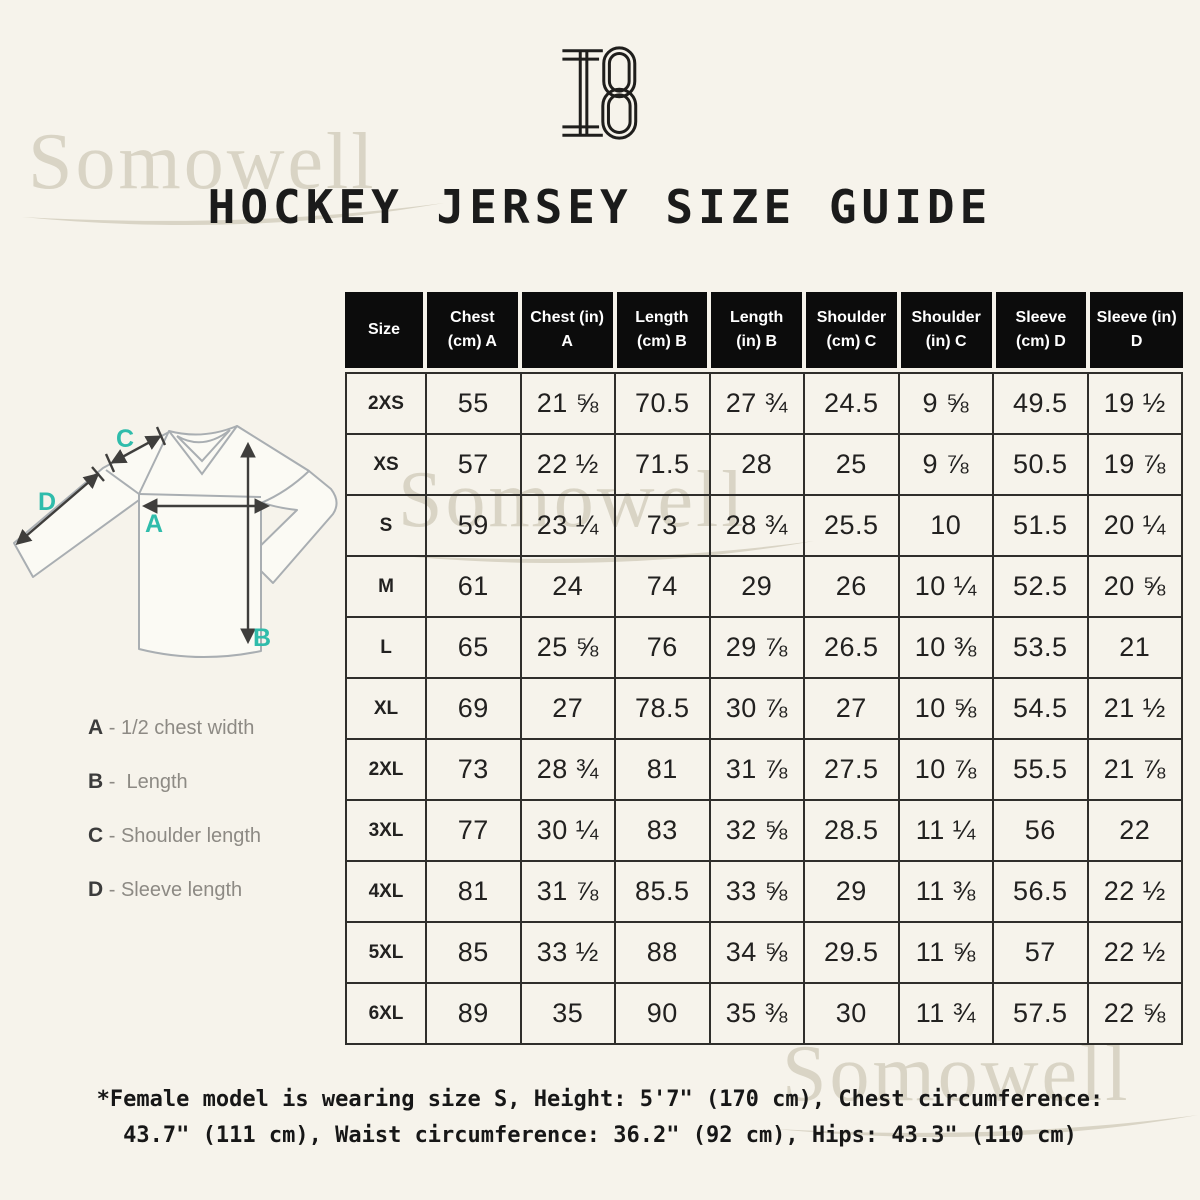 Image resolution: width=1200 pixels, height=1200 pixels. Describe the element at coordinates (662, 330) in the screenshot. I see `column-header: Length (cm) B` at that location.